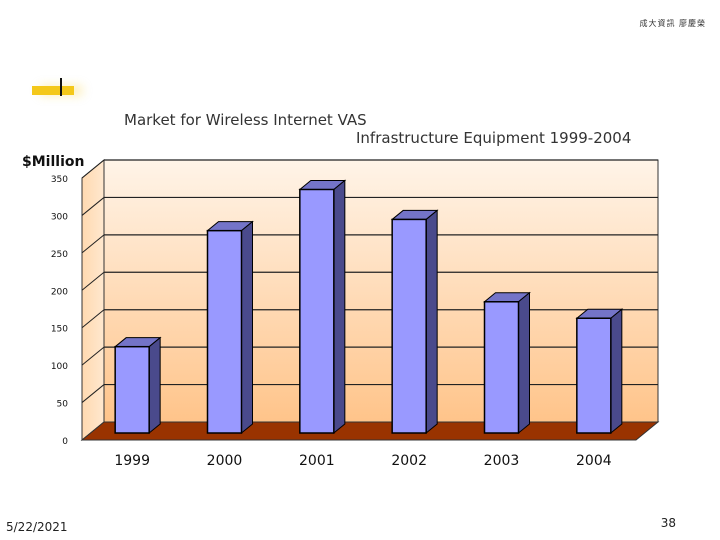 Image resolution: width=720 pixels, height=540 pixels. Describe the element at coordinates (594, 461) in the screenshot. I see `x-tick-label: 2004` at that location.